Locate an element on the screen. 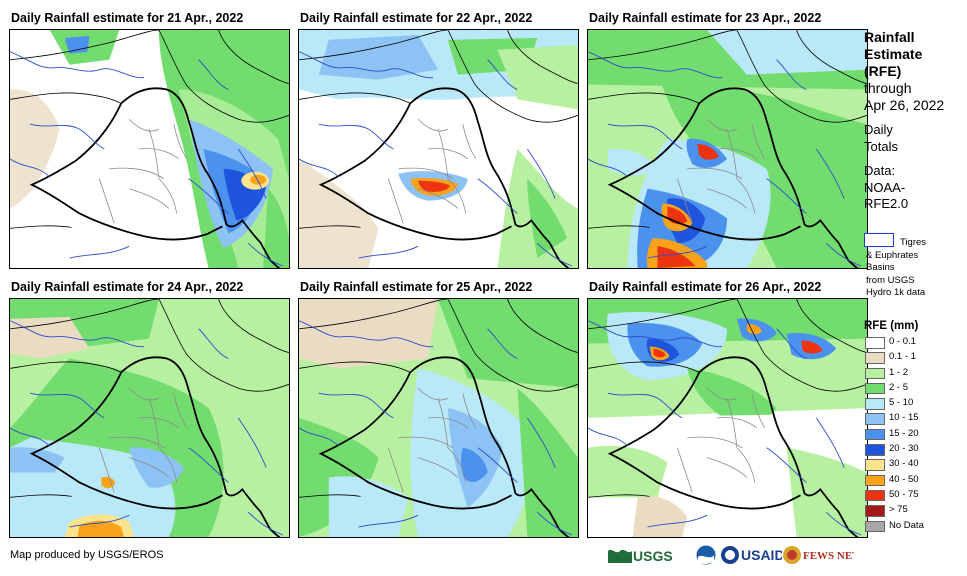 Image resolution: width=967 pixels, height=576 pixels. fews-net-logo: FEWS NET is located at coordinates (818, 555).